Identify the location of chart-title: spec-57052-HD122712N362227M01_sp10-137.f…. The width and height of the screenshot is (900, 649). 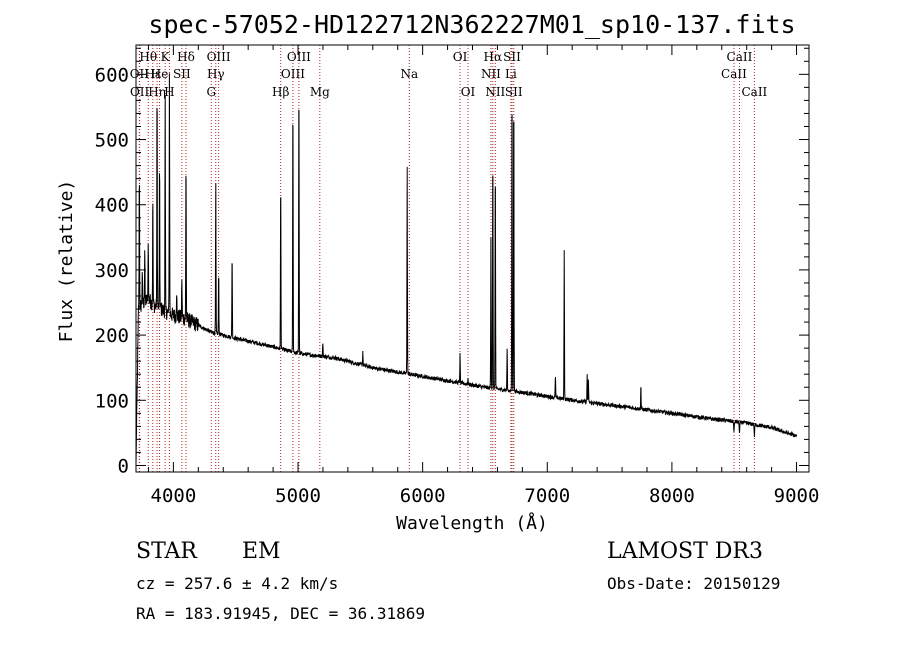
(471, 24).